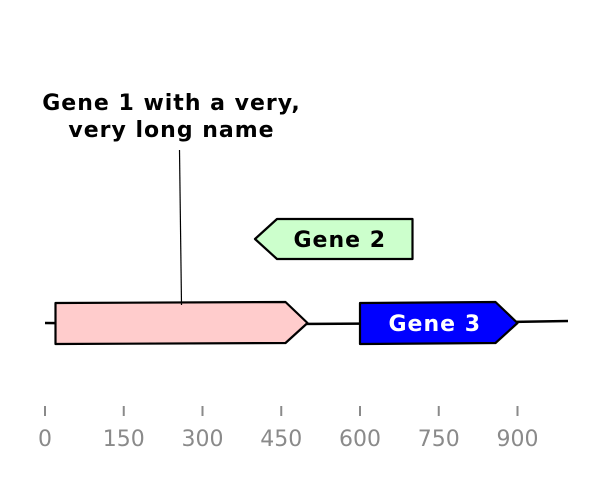  What do you see at coordinates (203, 439) in the screenshot?
I see `axis-tick-label-300: 300` at bounding box center [203, 439].